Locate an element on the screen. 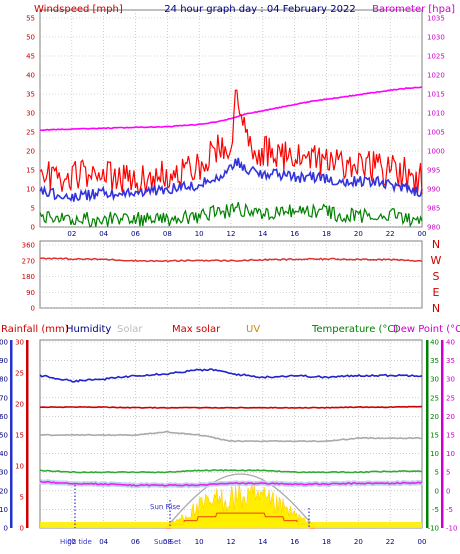  bottom-x-ticks: 02 04 06 08 10 12 14 16 18 20 22 00 is located at coordinates (246, 542).